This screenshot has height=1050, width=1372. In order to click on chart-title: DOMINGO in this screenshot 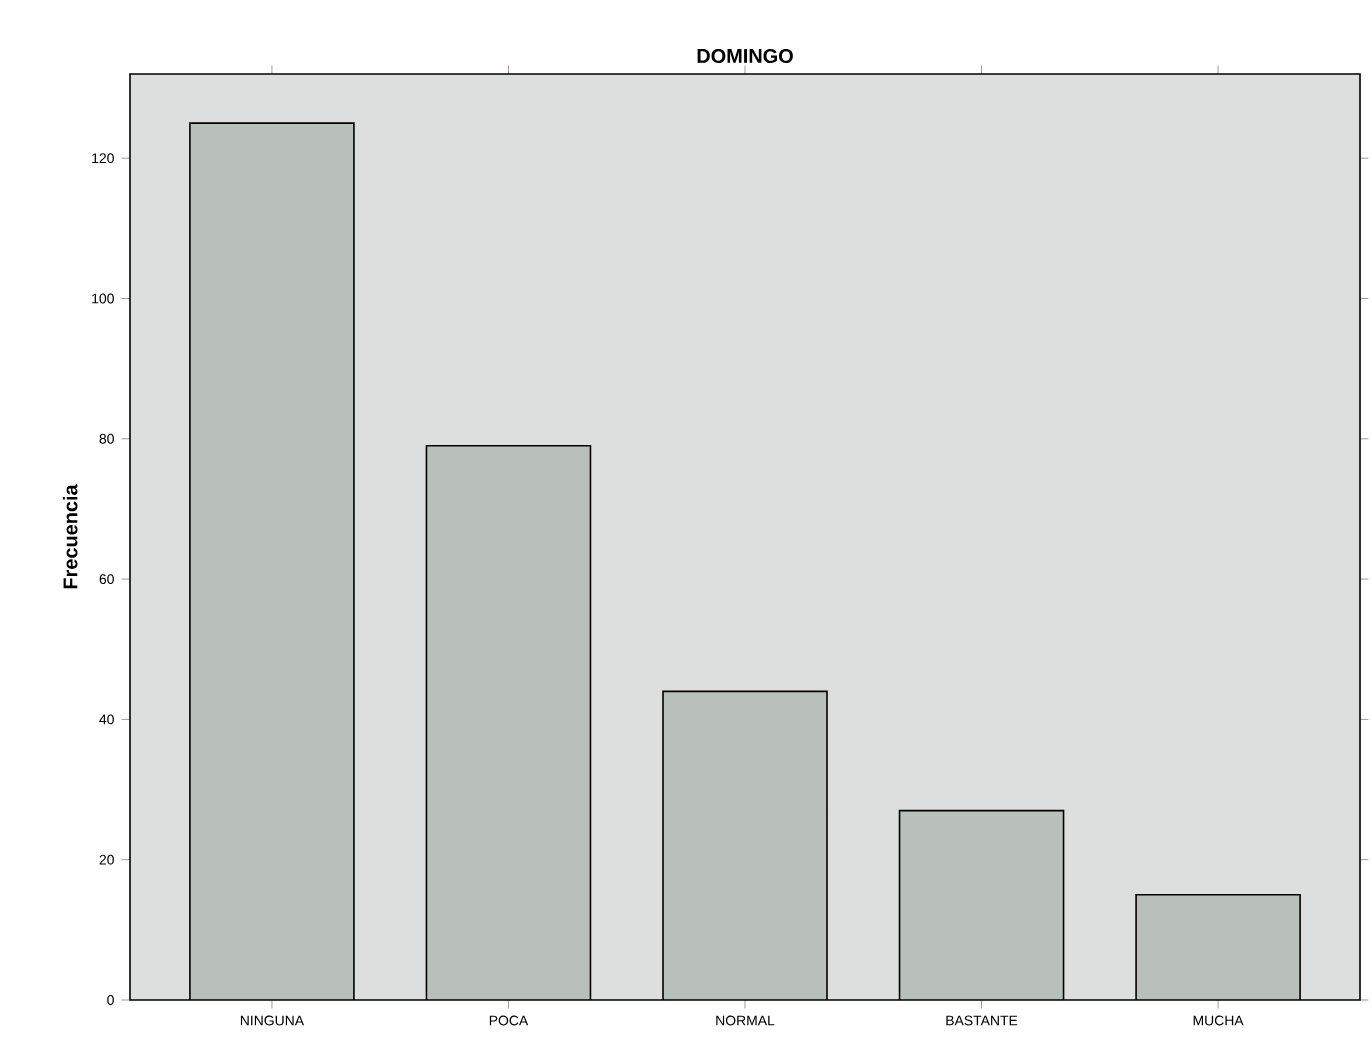, I will do `click(745, 55)`.